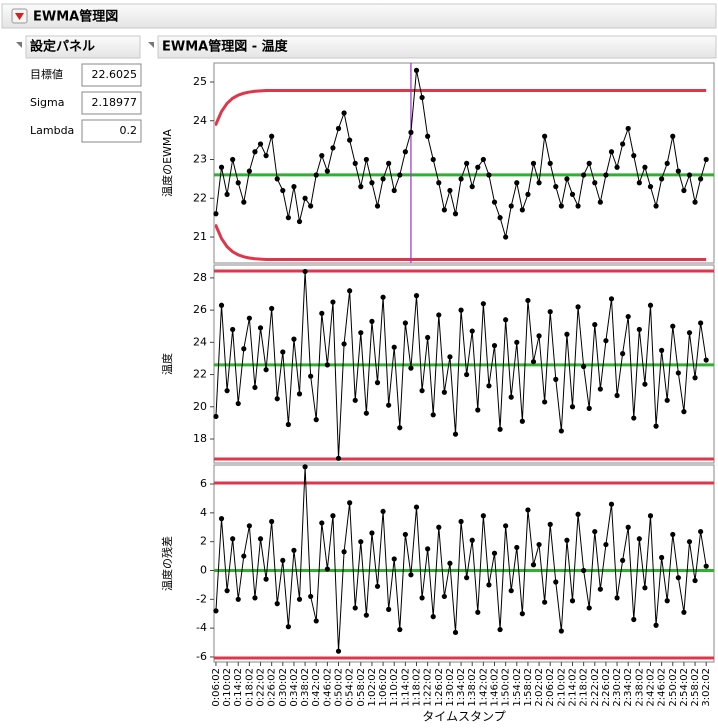  I want to click on x-tick-label: 1:46:02, so click(495, 687).